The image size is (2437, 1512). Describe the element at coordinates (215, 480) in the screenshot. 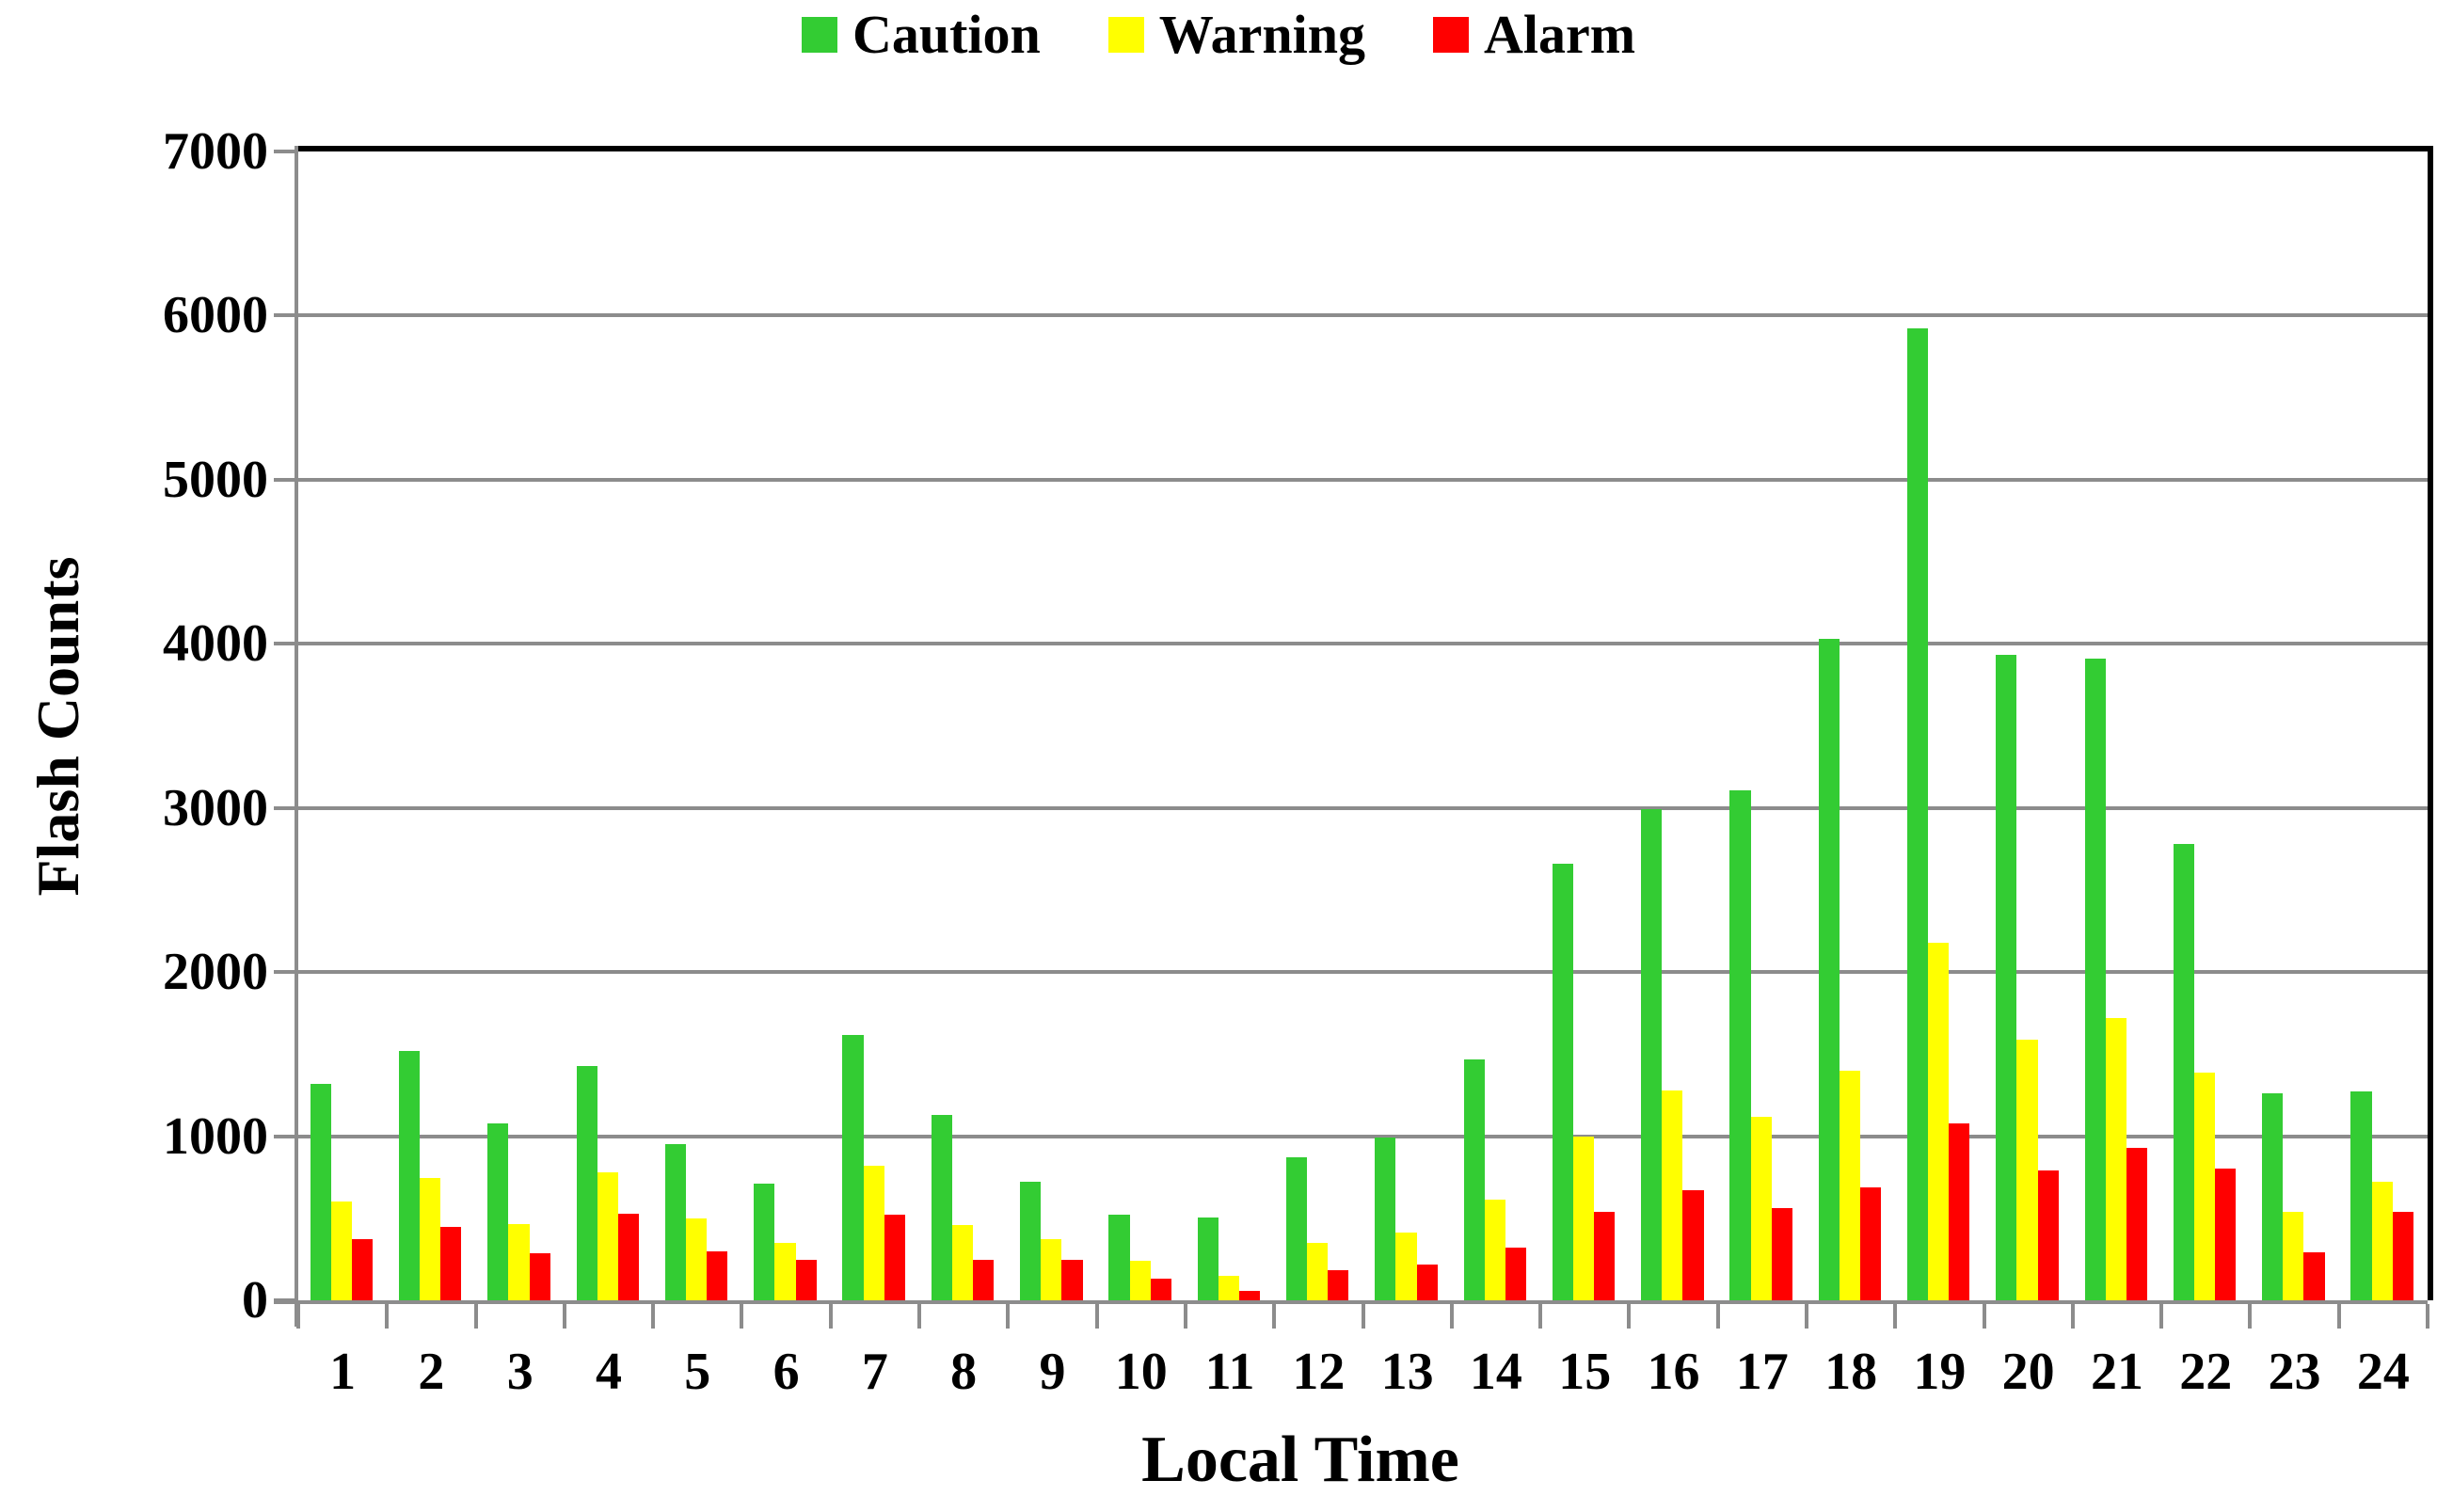

I see `y-tick-label-5000: 5000` at that location.